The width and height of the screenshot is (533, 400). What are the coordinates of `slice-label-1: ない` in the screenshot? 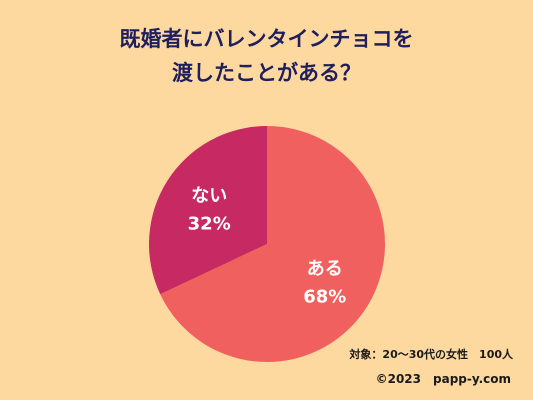 It's located at (209, 195).